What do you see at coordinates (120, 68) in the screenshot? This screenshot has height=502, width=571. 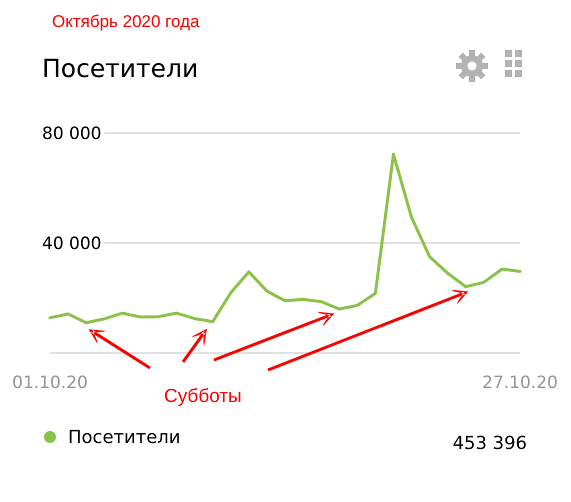 I see `chart-title: Посетители` at bounding box center [120, 68].